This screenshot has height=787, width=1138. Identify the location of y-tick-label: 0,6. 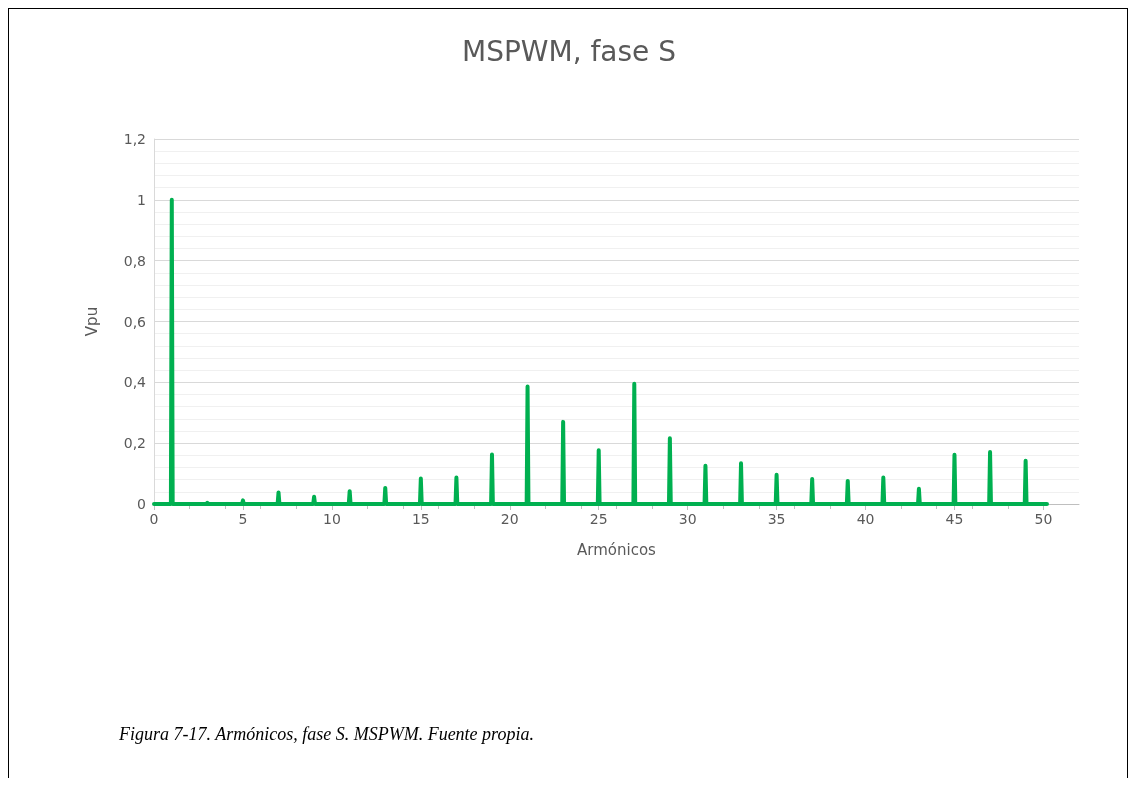
(135, 321).